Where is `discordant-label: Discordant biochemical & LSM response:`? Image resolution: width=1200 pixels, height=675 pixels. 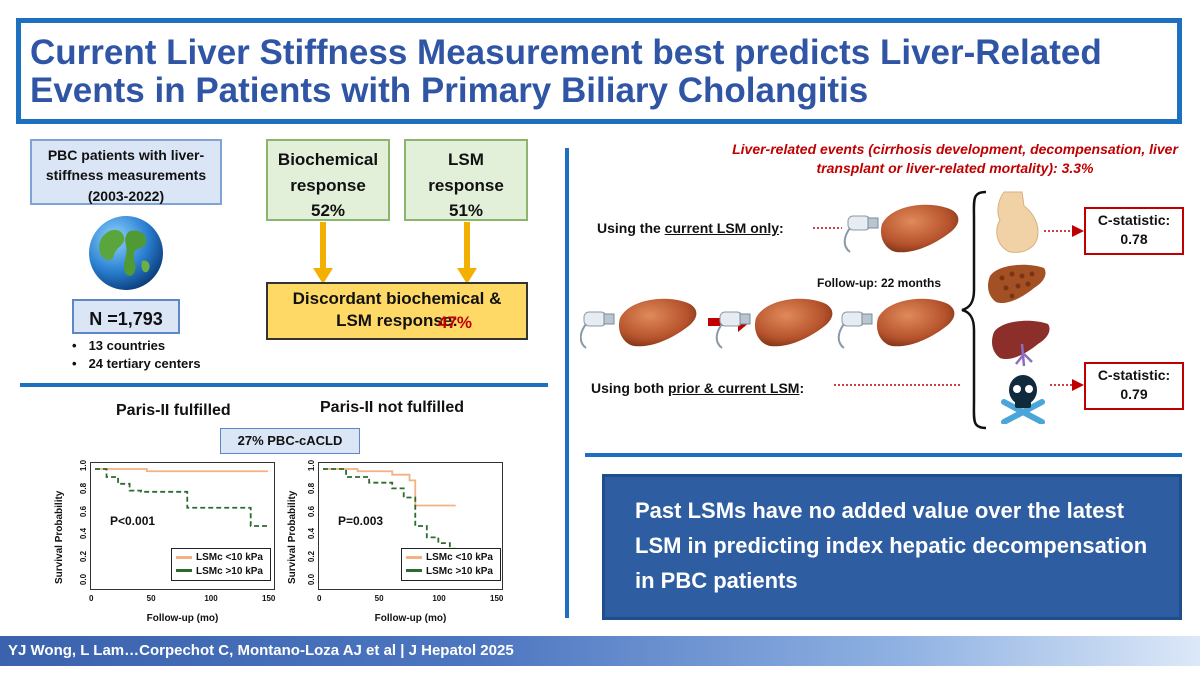
discordant-label: Discordant biochemical & LSM response: is located at coordinates (397, 310).